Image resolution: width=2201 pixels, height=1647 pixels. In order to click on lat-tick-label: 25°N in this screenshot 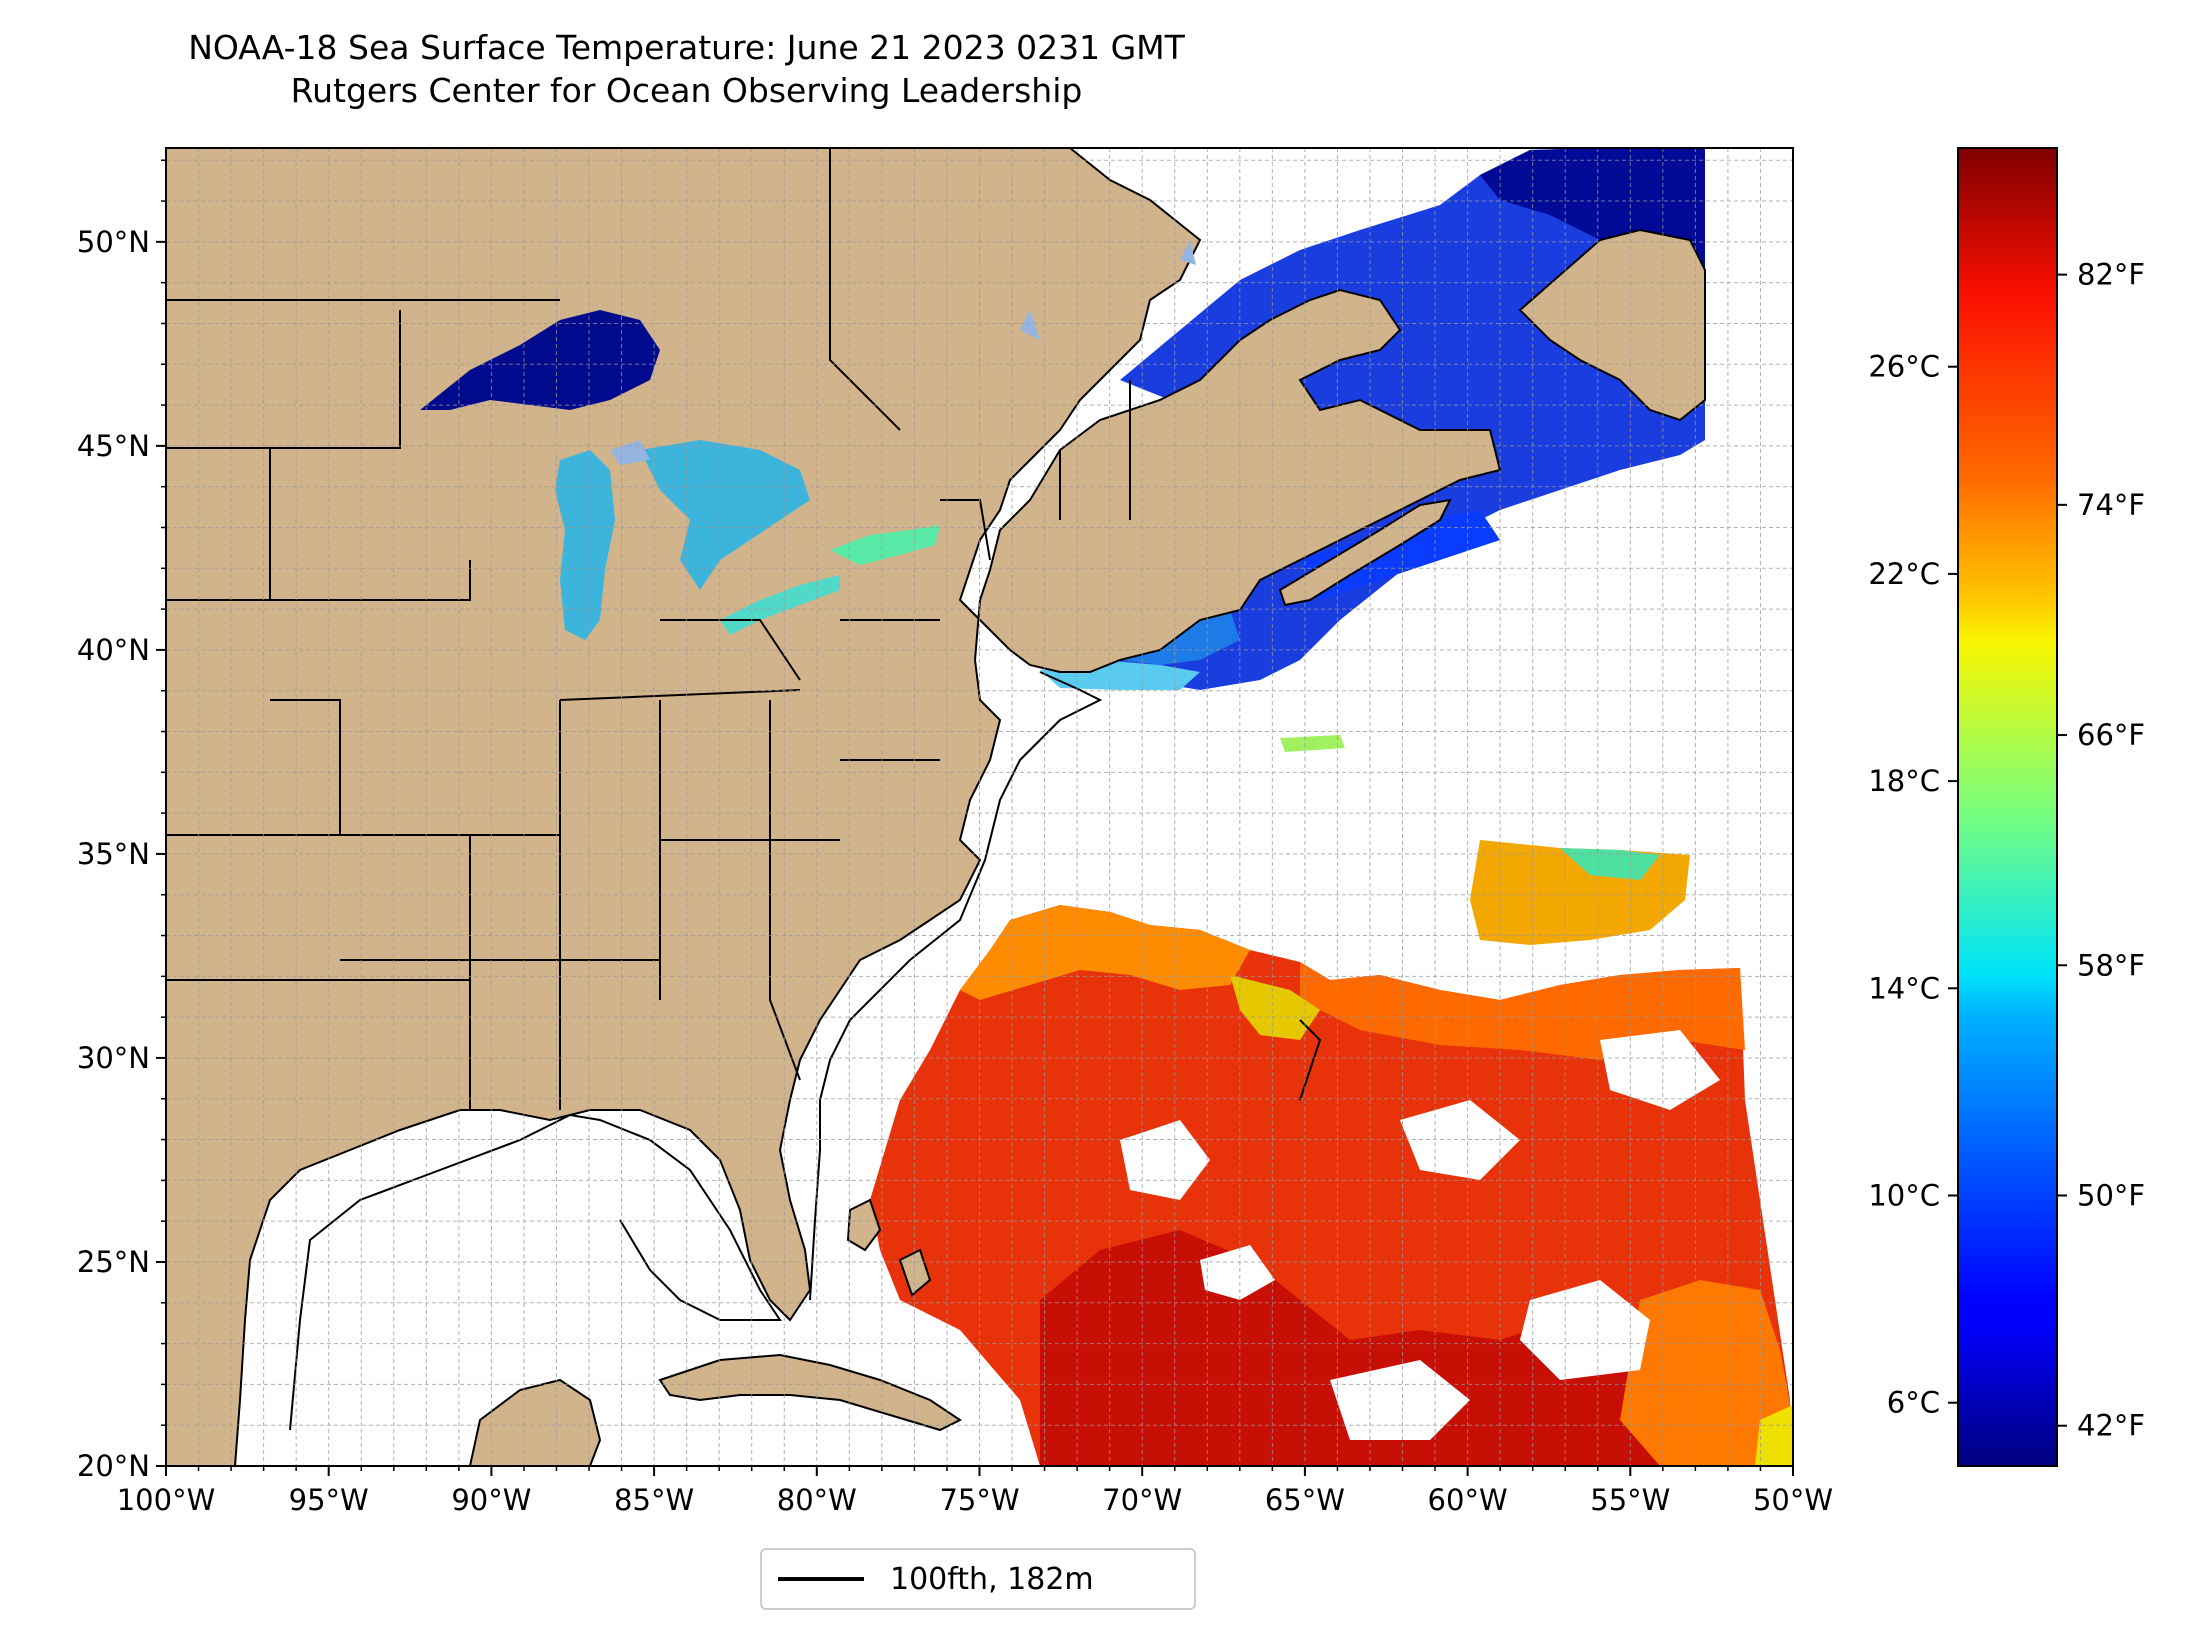, I will do `click(113, 1262)`.